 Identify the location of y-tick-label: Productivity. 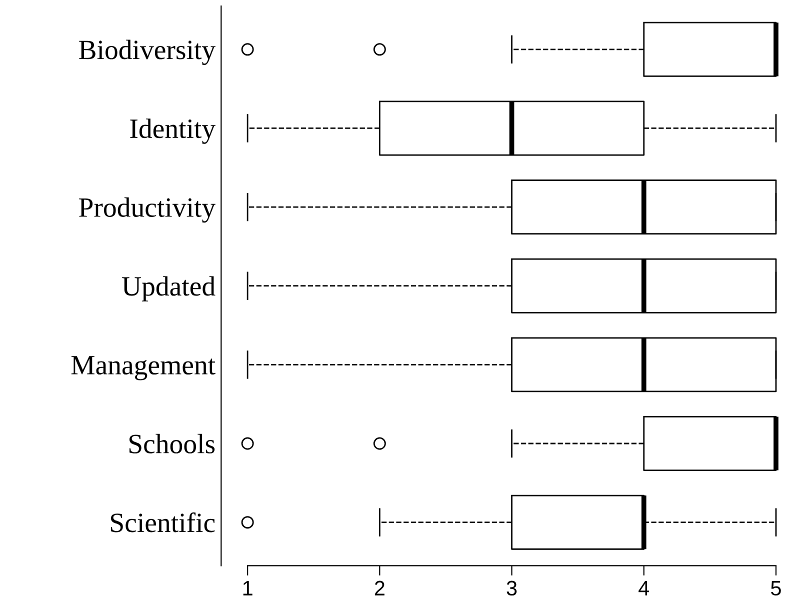
(147, 210).